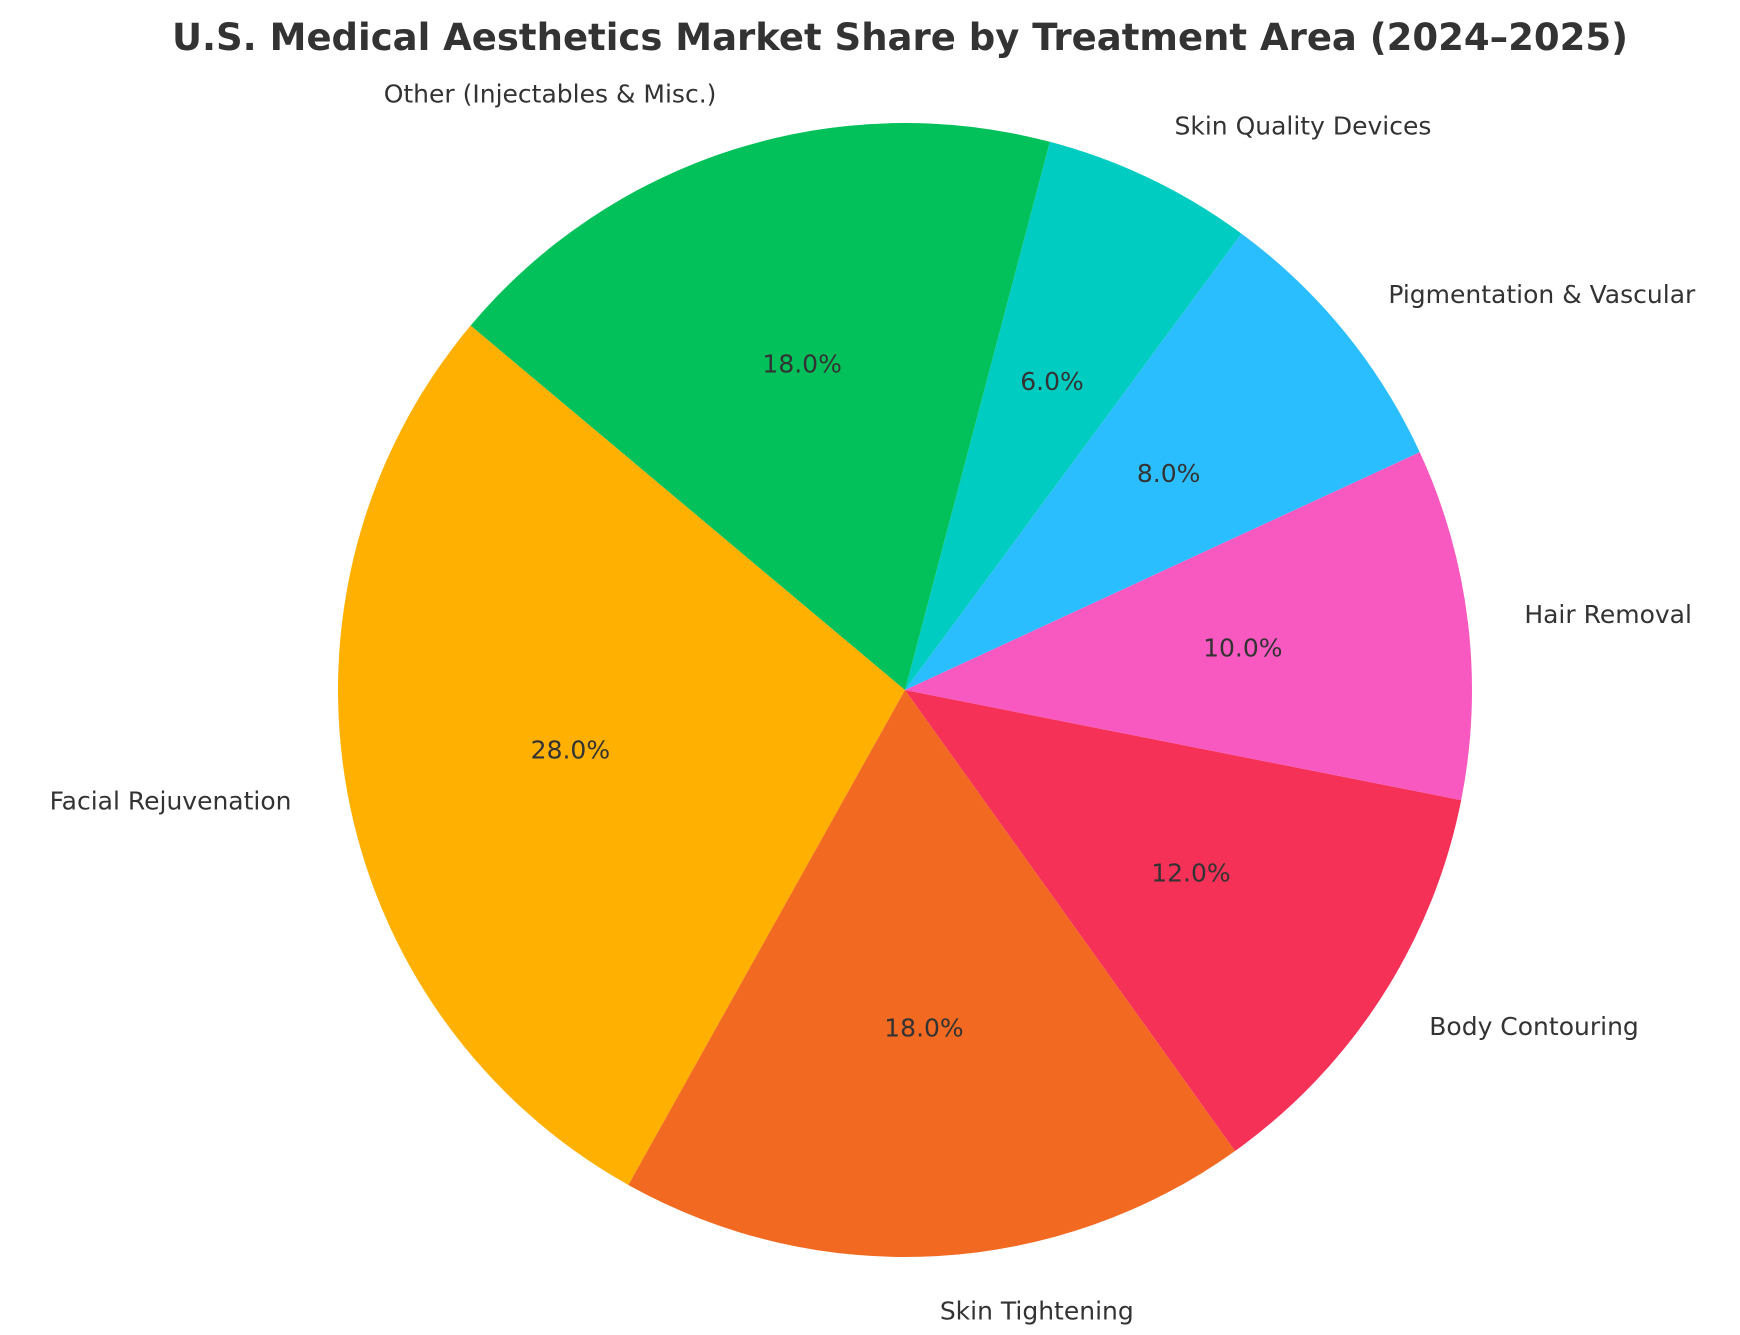 Image resolution: width=1740 pixels, height=1335 pixels. What do you see at coordinates (1052, 381) in the screenshot?
I see `percent-label-skin-quality-devices: 6.0%` at bounding box center [1052, 381].